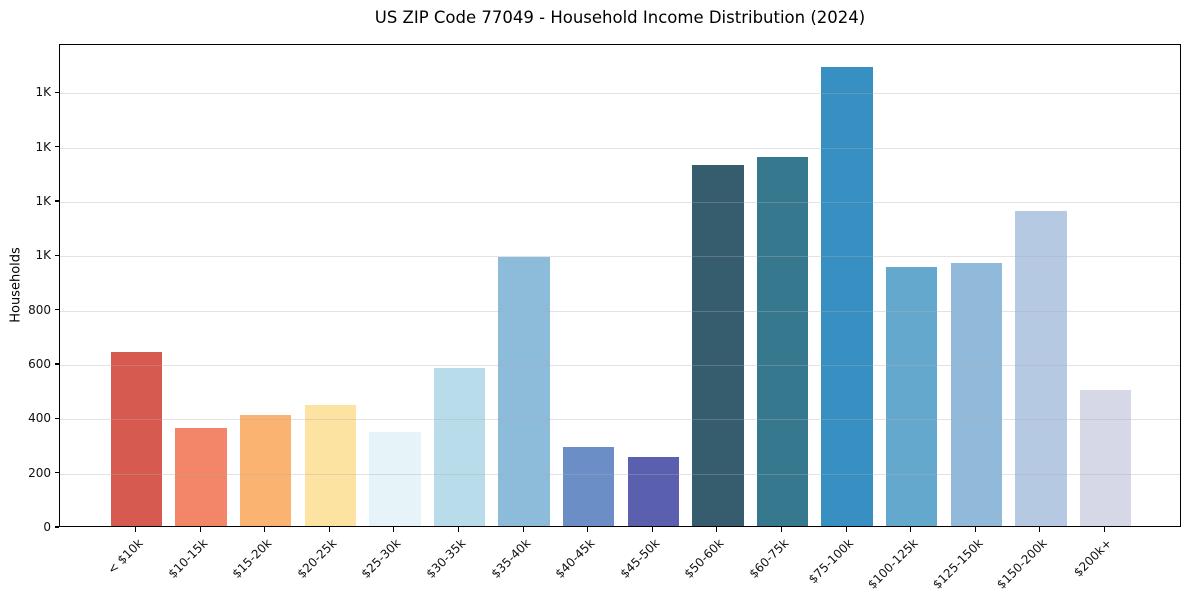 The height and width of the screenshot is (590, 1189). I want to click on bar-$40-45k, so click(588, 486).